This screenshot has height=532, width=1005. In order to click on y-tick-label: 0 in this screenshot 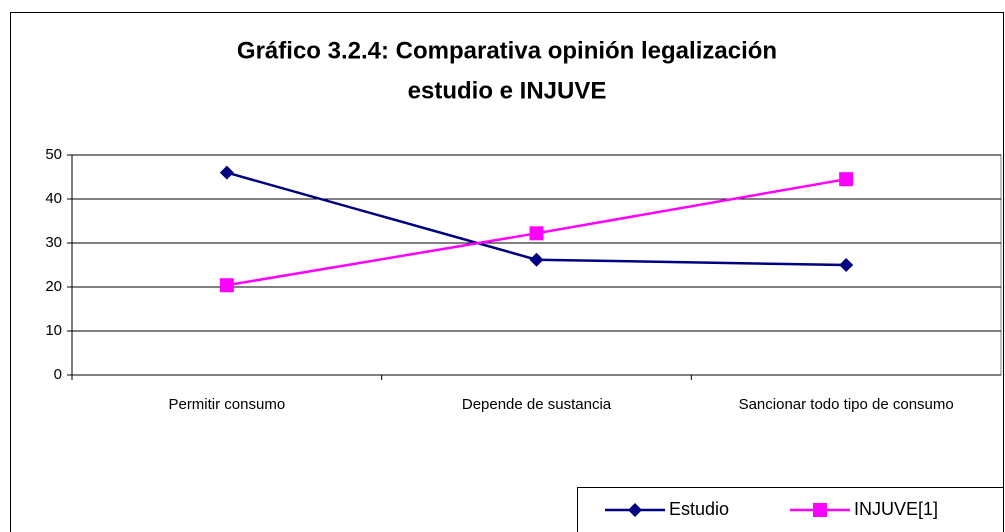, I will do `click(58, 374)`.